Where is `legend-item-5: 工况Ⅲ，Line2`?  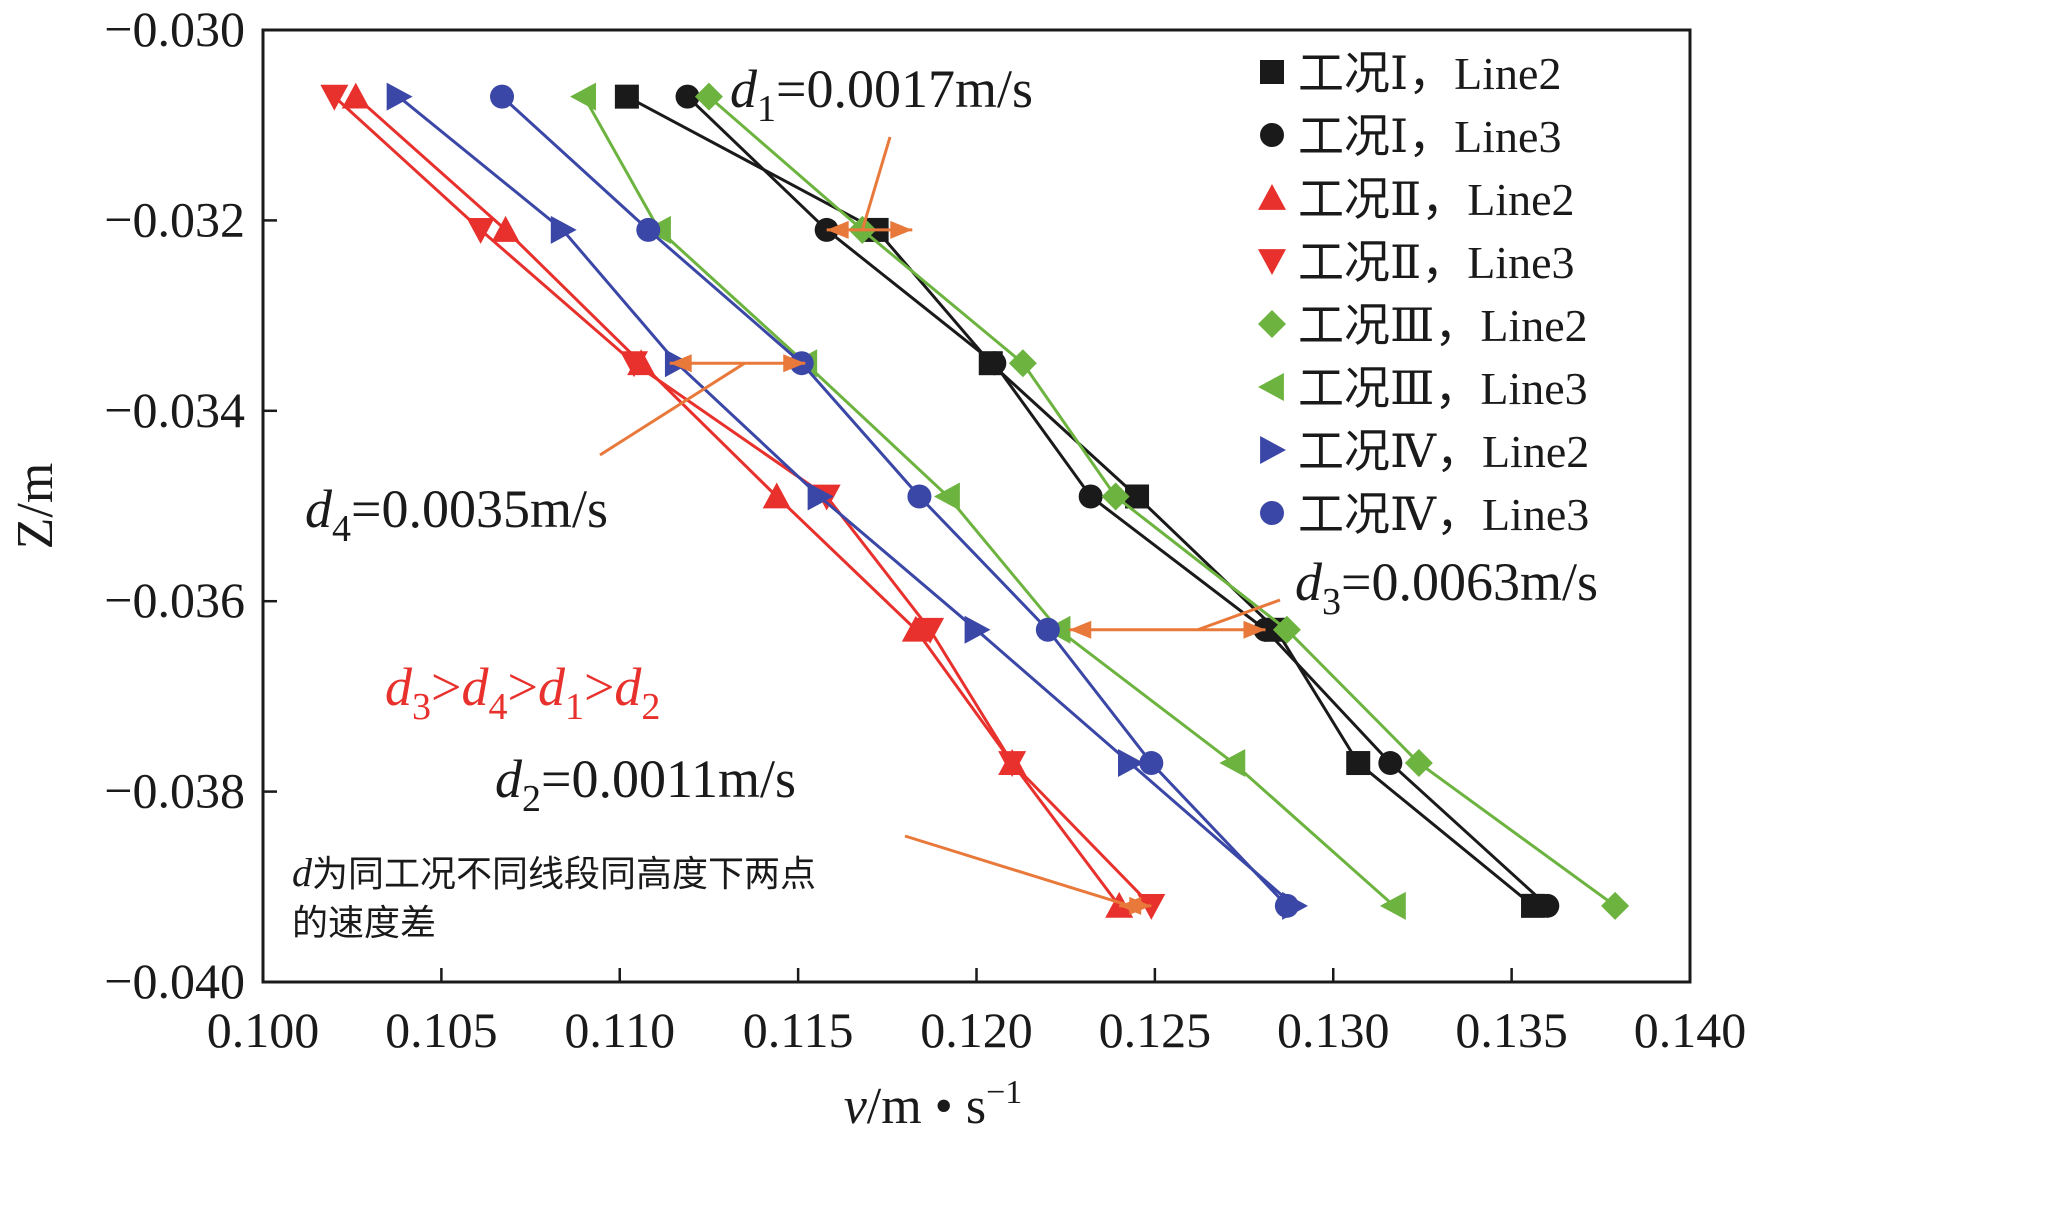 legend-item-5: 工况Ⅲ，Line2 is located at coordinates (1423, 325).